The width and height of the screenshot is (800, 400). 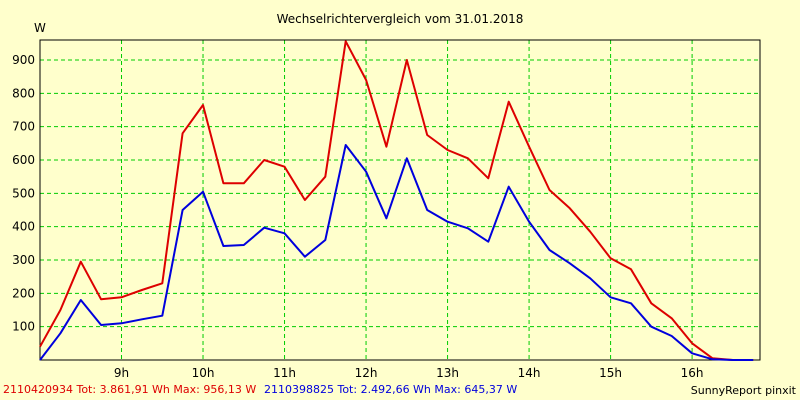 I want to click on x-tick-label: 9h, so click(x=121, y=373).